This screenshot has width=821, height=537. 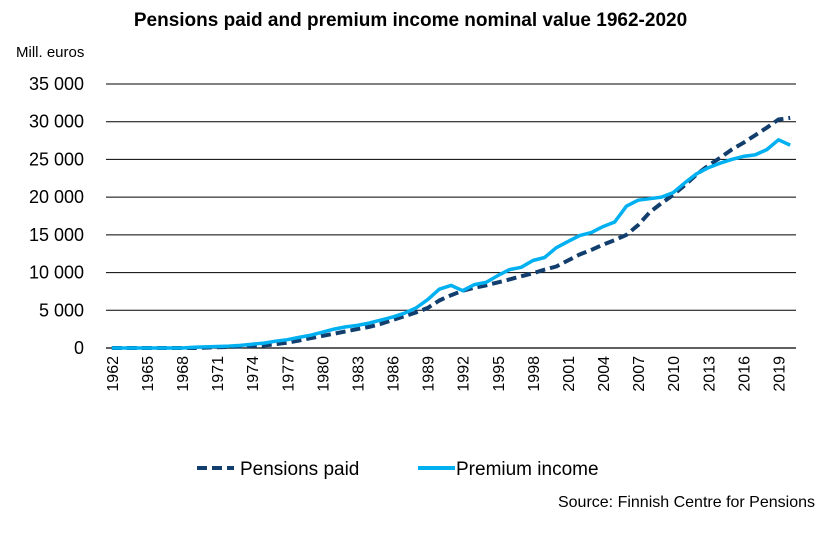 I want to click on x-tick-label: 1980, so click(x=323, y=374).